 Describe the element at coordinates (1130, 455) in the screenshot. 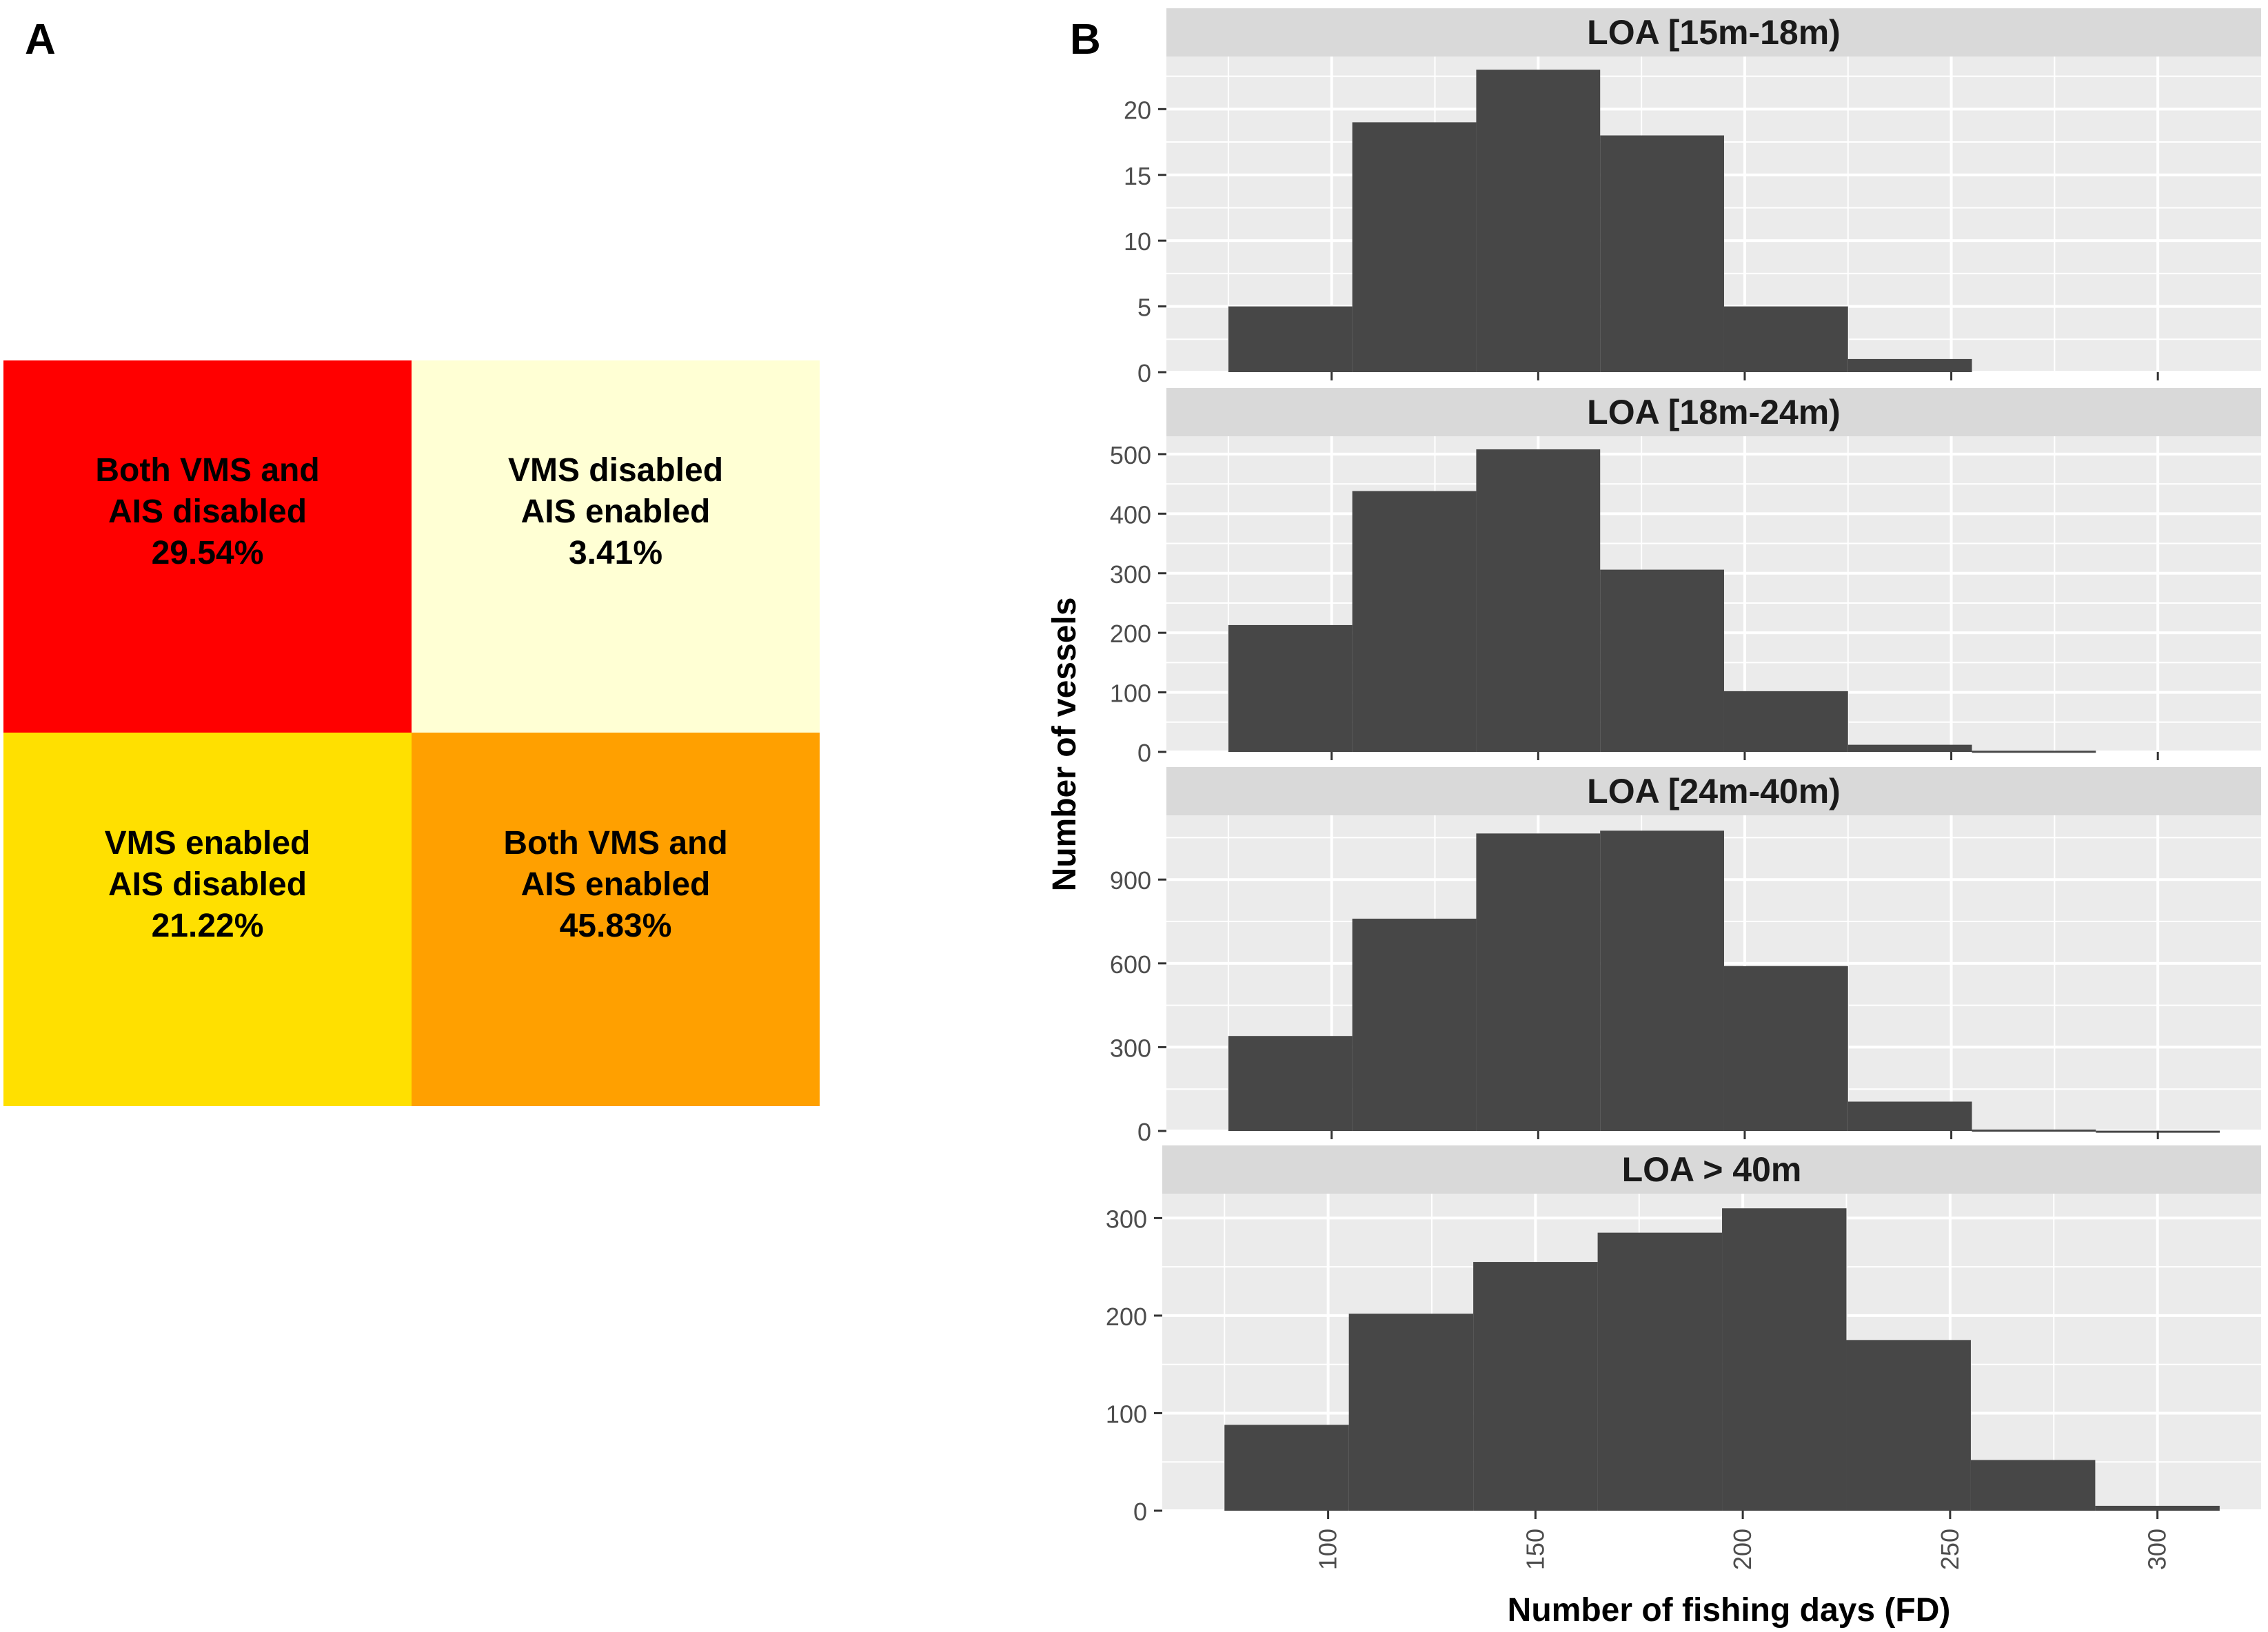

I see `y-tick-label: 500` at that location.